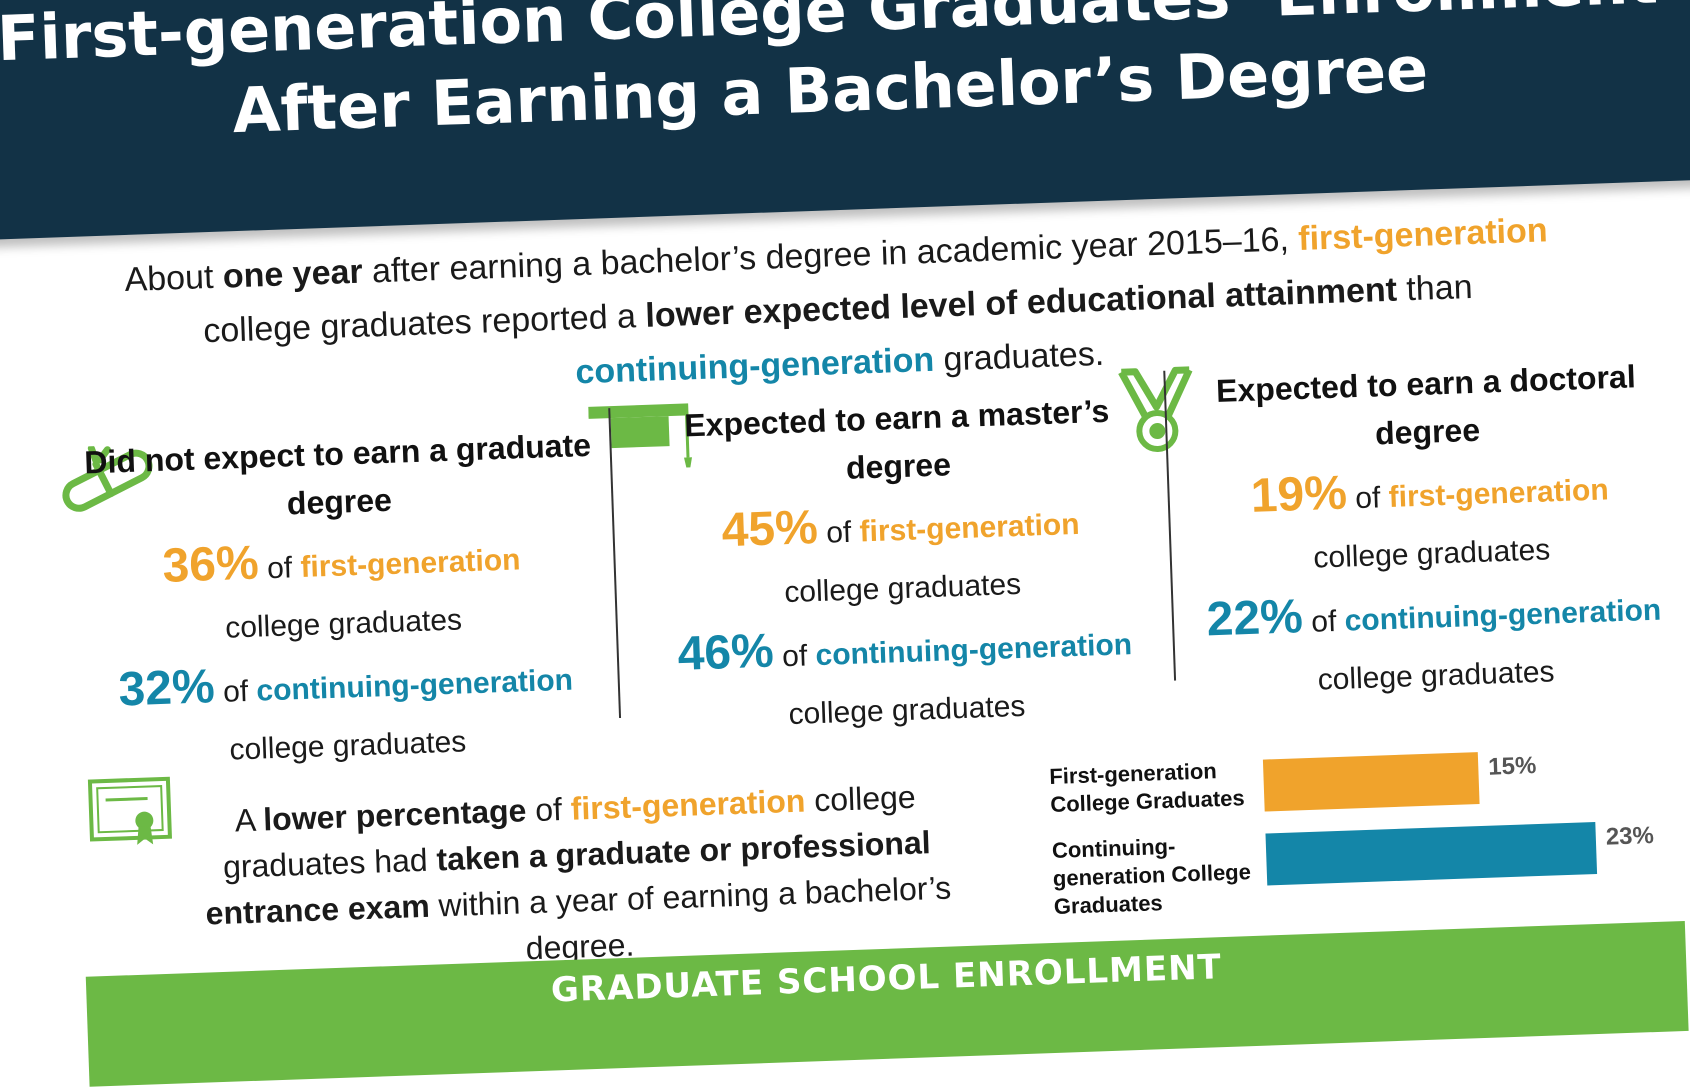 This screenshot has width=1690, height=1091. Describe the element at coordinates (1147, 788) in the screenshot. I see `bar-label: First-generation College Graduates` at that location.